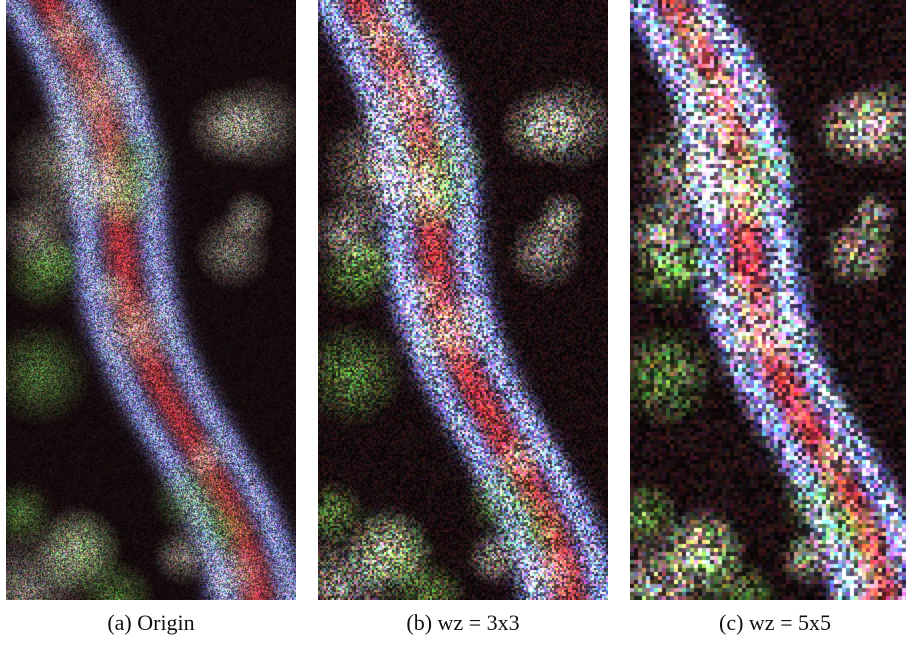 The image size is (906, 646). Describe the element at coordinates (151, 622) in the screenshot. I see `caption-origin: (a) Origin` at that location.